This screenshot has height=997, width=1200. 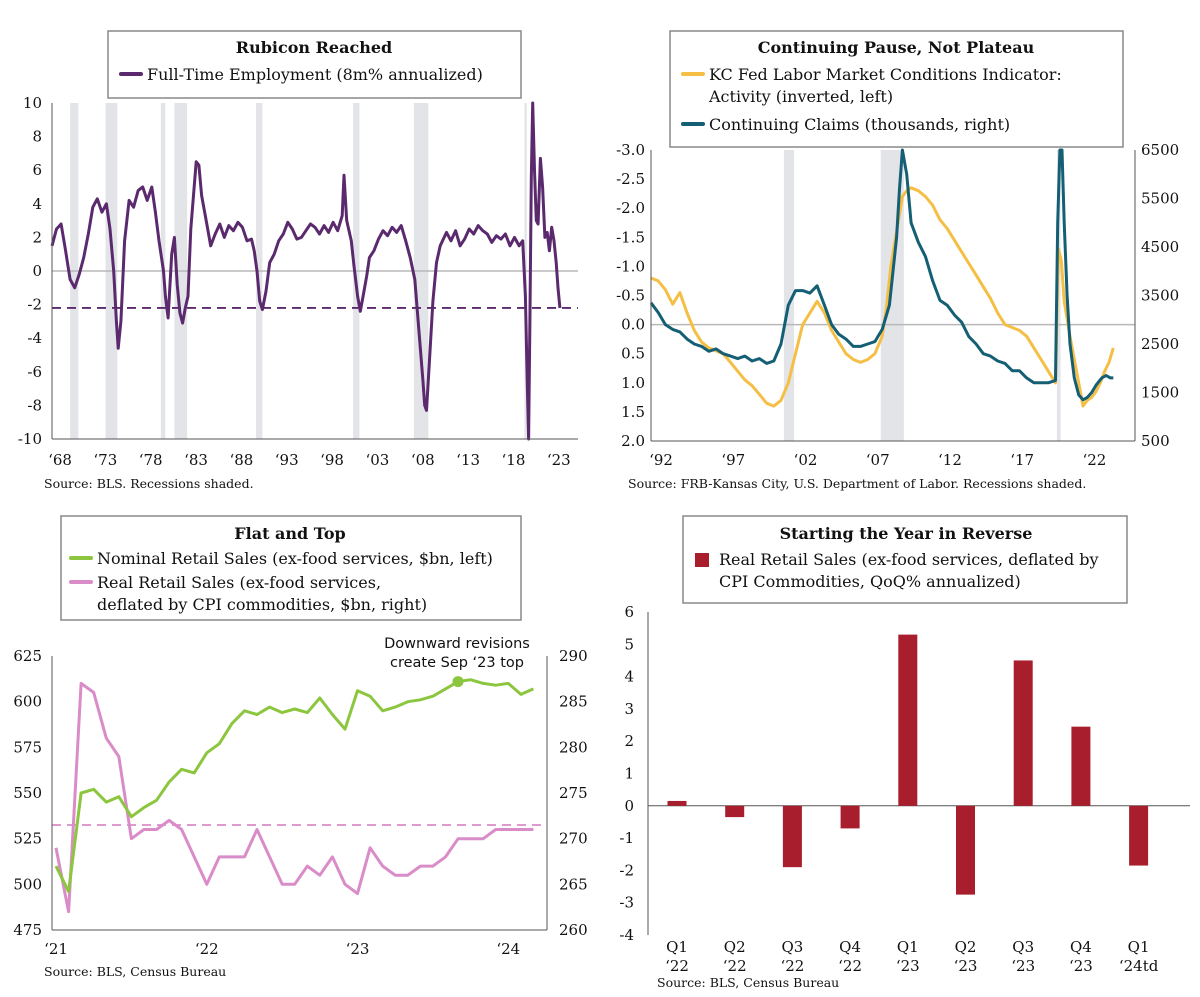 What do you see at coordinates (633, 325) in the screenshot?
I see `left-tick-label: 0.0` at bounding box center [633, 325].